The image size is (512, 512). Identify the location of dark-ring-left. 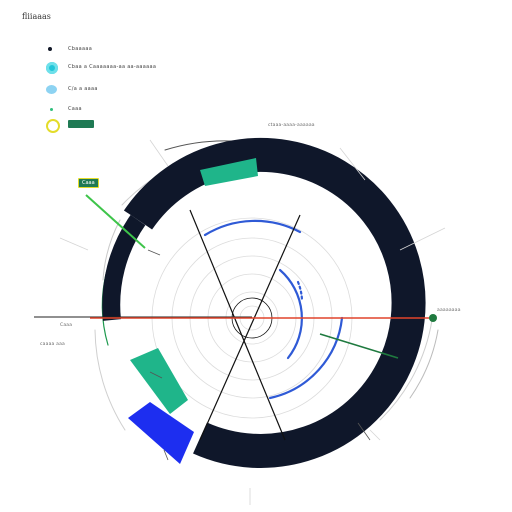
(124, 267).